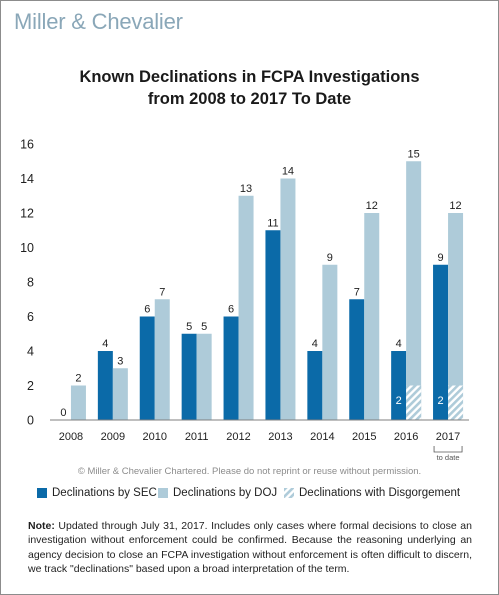  I want to click on data-label-sec: 0, so click(63, 413).